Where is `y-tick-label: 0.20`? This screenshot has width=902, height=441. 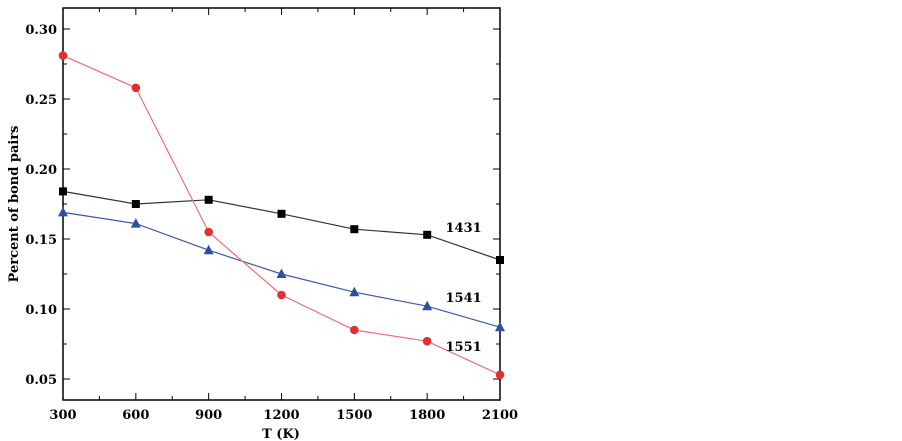 y-tick-label: 0.20 is located at coordinates (41, 170).